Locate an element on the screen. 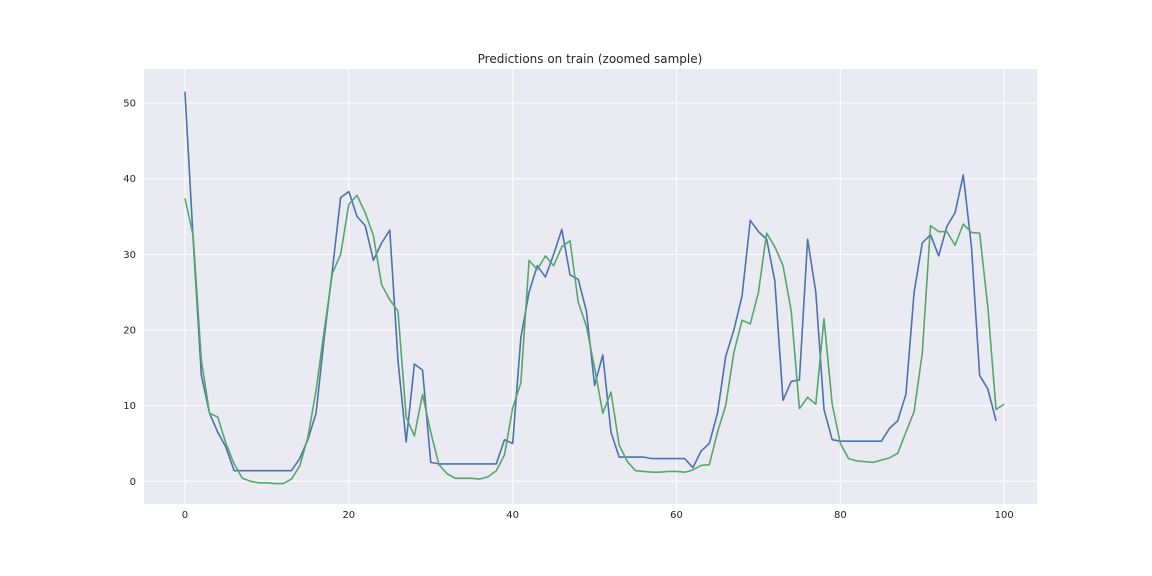 This screenshot has width=1152, height=576. y-tick-label: 20 is located at coordinates (129, 331).